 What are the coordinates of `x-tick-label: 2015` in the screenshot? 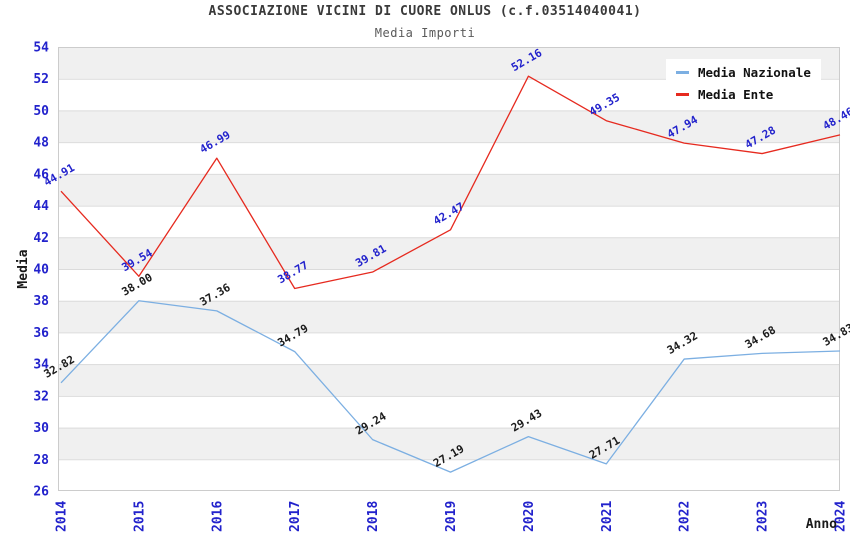 It's located at (139, 516).